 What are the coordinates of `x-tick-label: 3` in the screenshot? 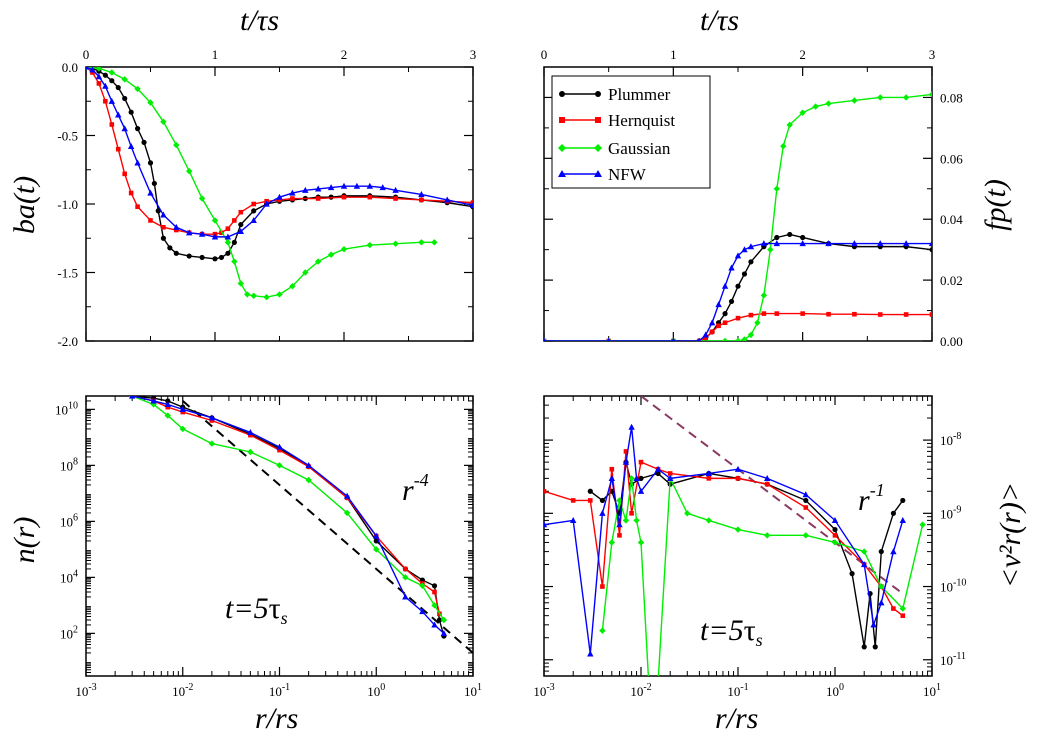 It's located at (473, 54).